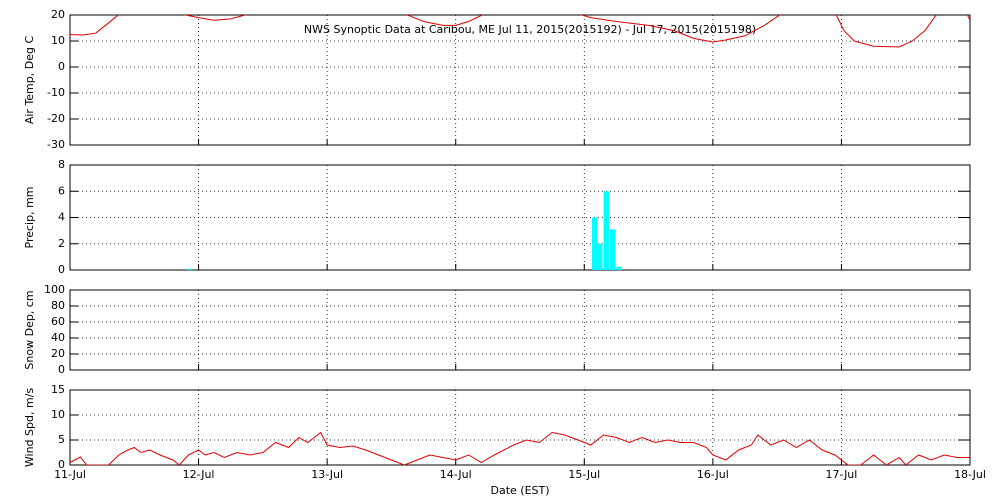  What do you see at coordinates (970, 474) in the screenshot?
I see `x-tick-label: 18-Jul` at bounding box center [970, 474].